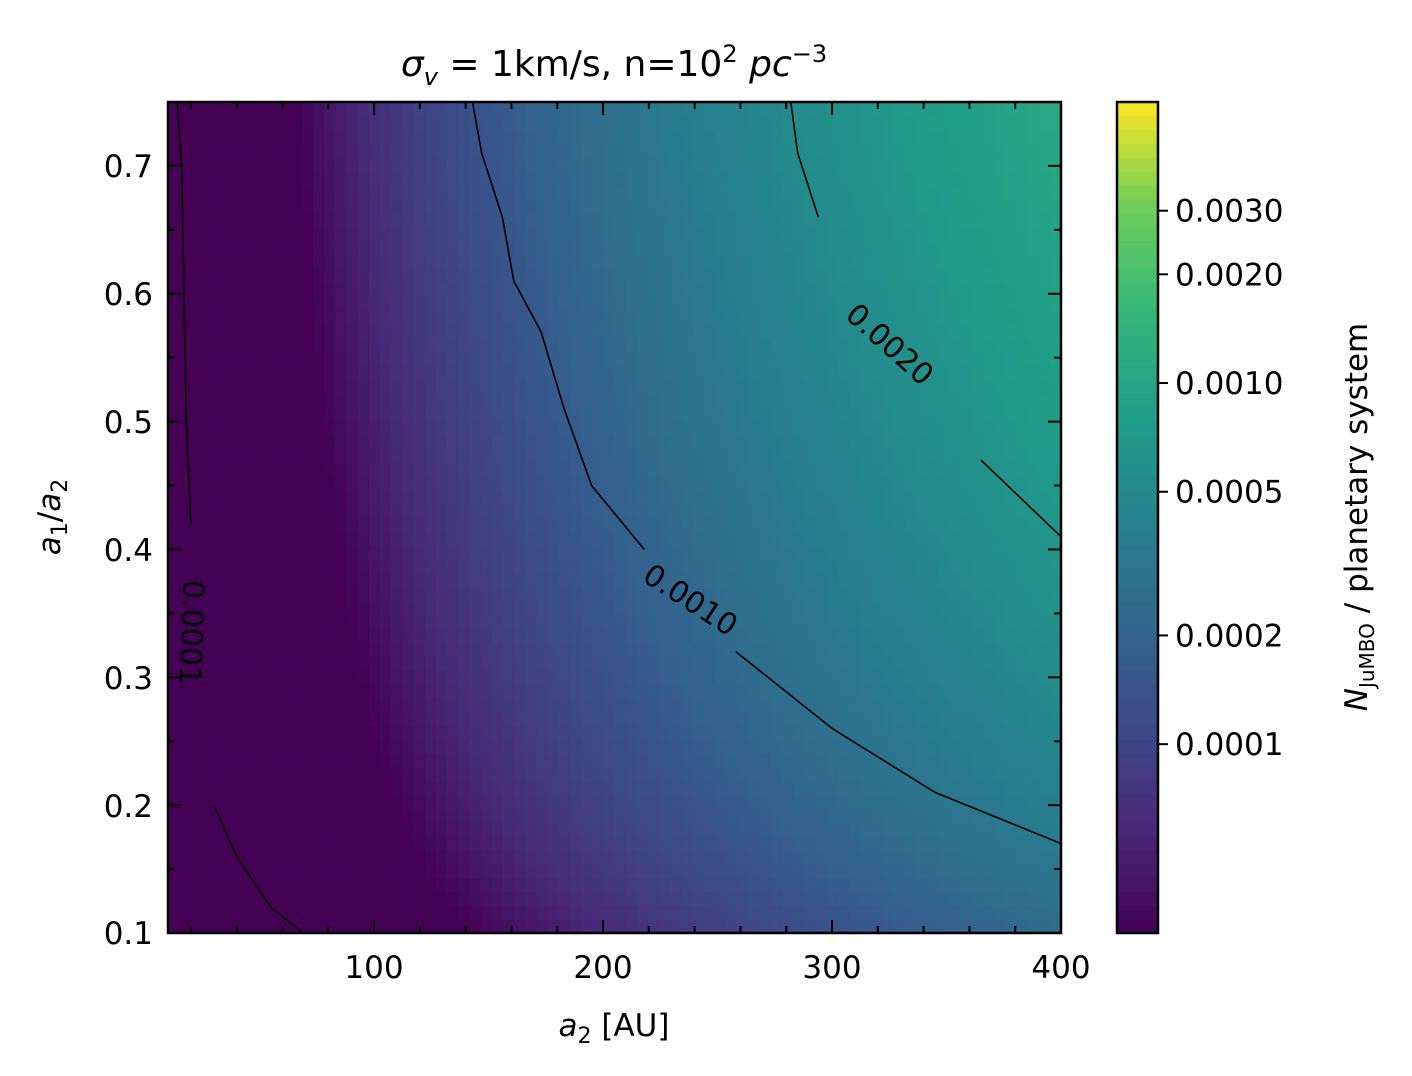  What do you see at coordinates (128, 807) in the screenshot?
I see `y-tick-label-0.2: 0.2` at bounding box center [128, 807].